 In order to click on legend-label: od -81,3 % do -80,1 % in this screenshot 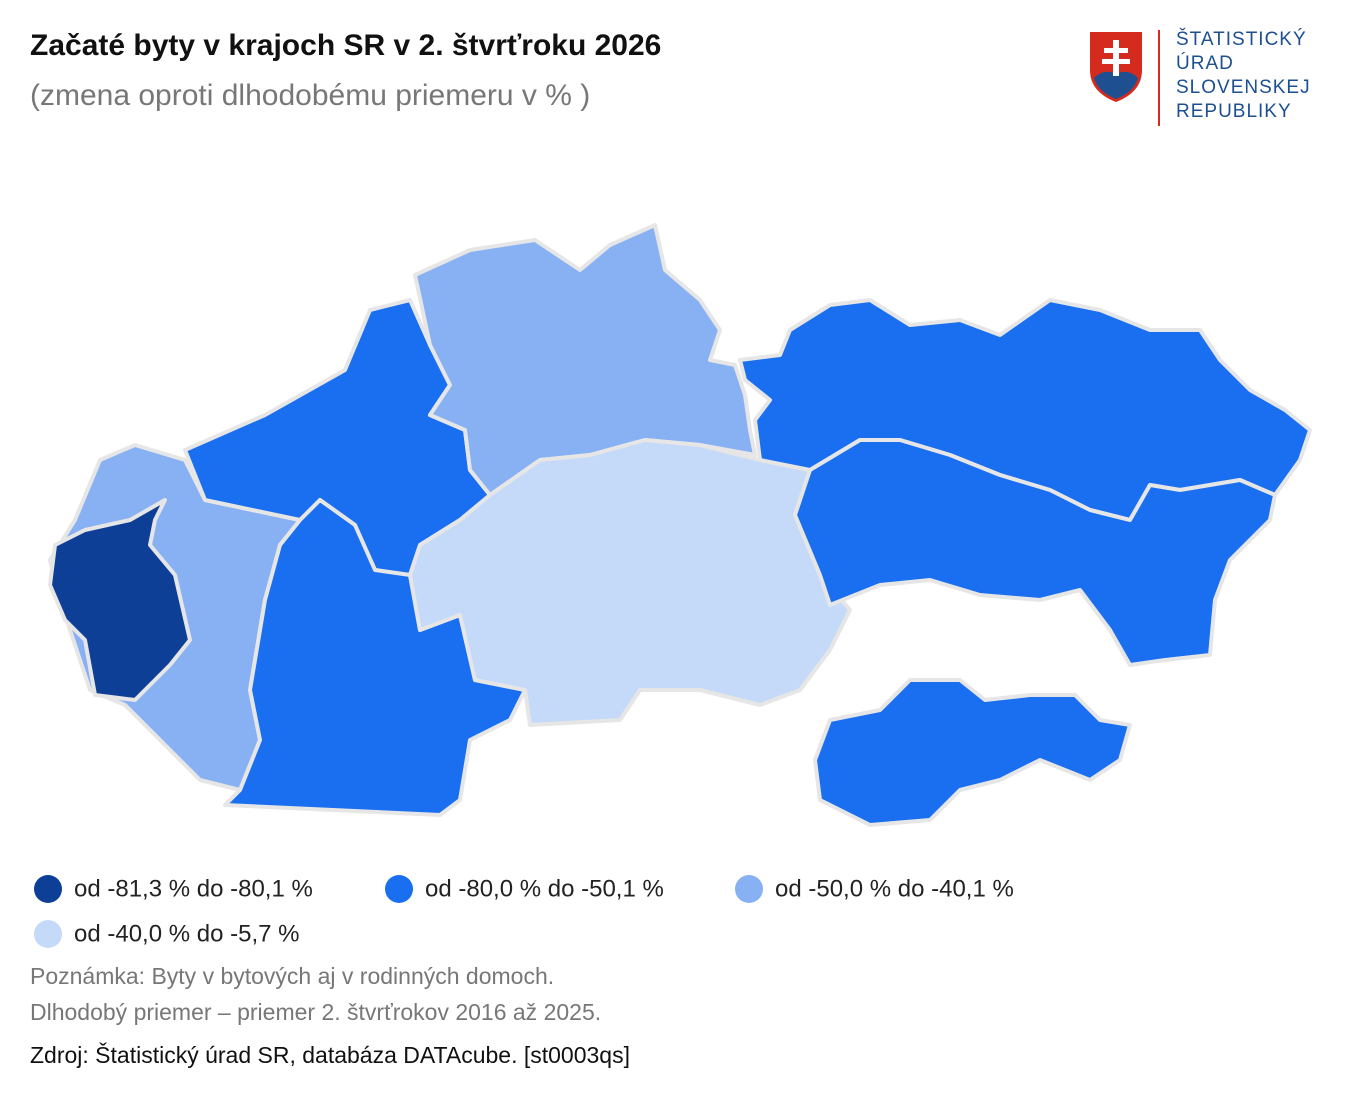, I will do `click(193, 888)`.